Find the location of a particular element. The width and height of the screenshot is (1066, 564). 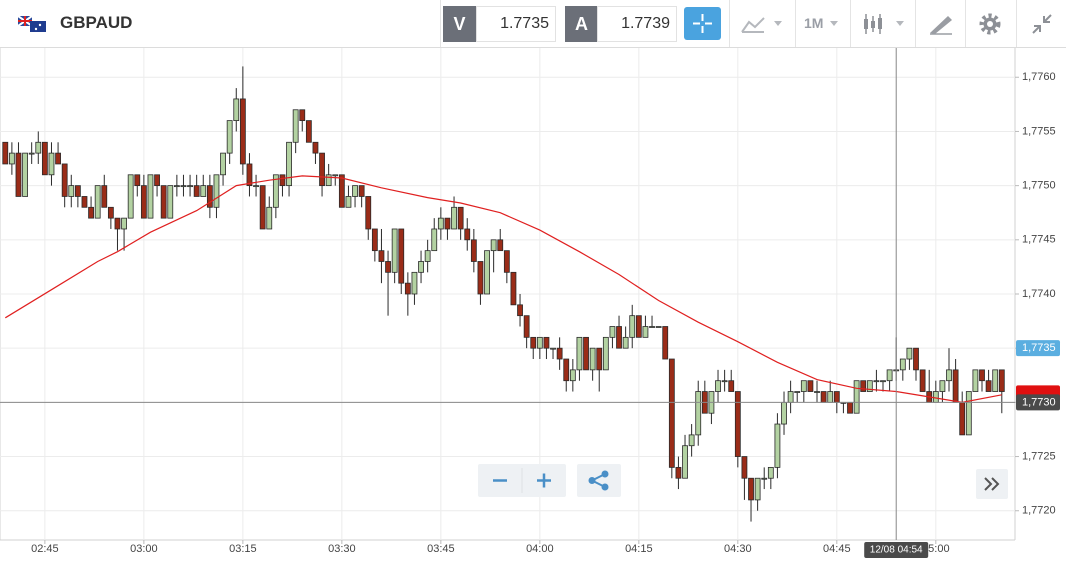

sell-price: 1.7735 is located at coordinates (516, 24).